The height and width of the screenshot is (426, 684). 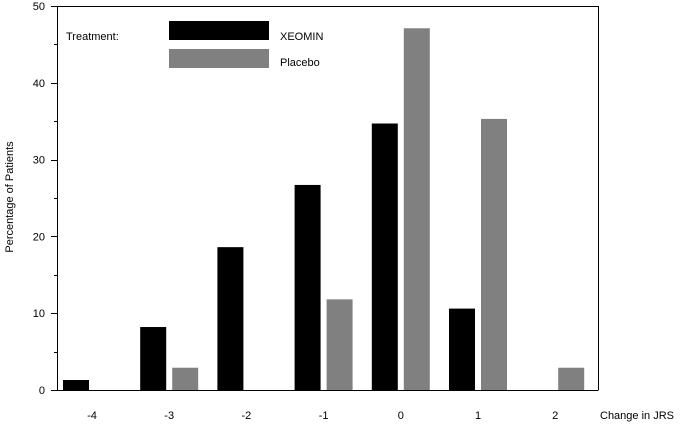 I want to click on y-tick-label: 30, so click(x=39, y=161).